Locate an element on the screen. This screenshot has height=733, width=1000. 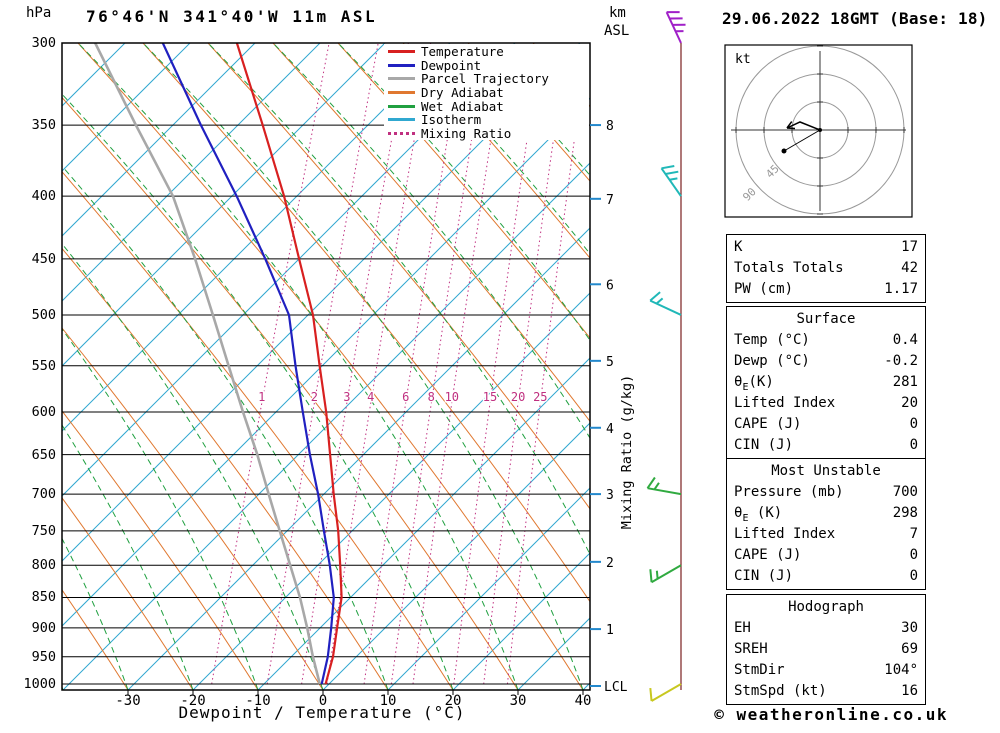
table-row: θE (K) 298 is located at coordinates (826, 513).